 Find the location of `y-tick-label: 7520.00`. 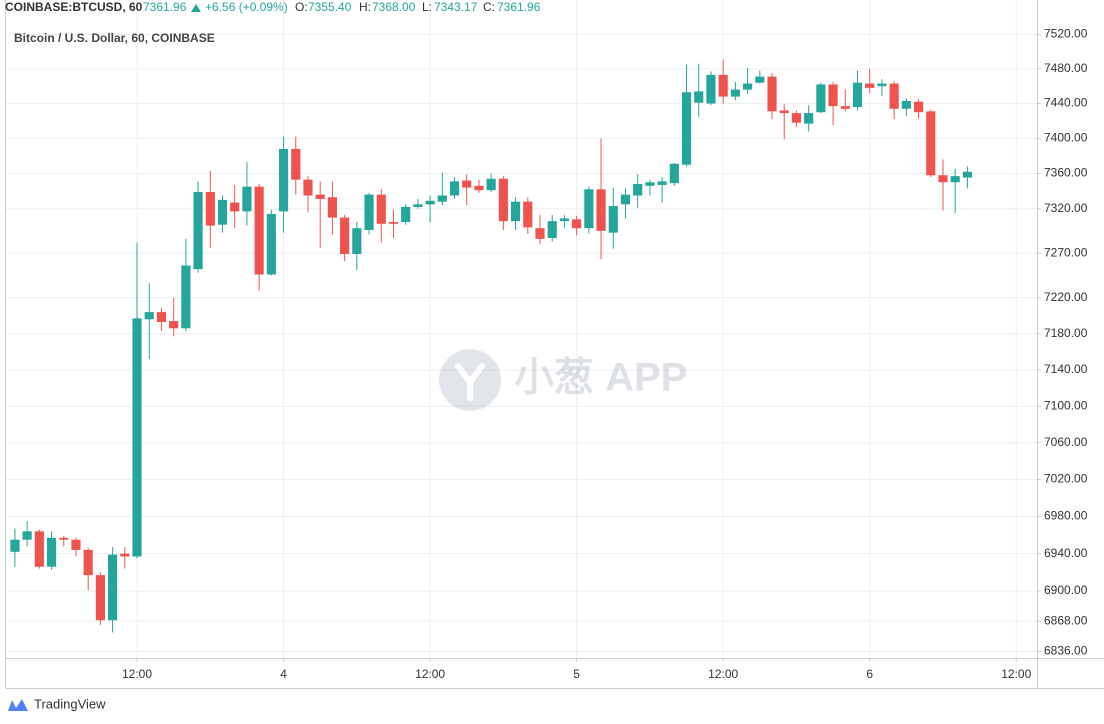

y-tick-label: 7520.00 is located at coordinates (1066, 33).